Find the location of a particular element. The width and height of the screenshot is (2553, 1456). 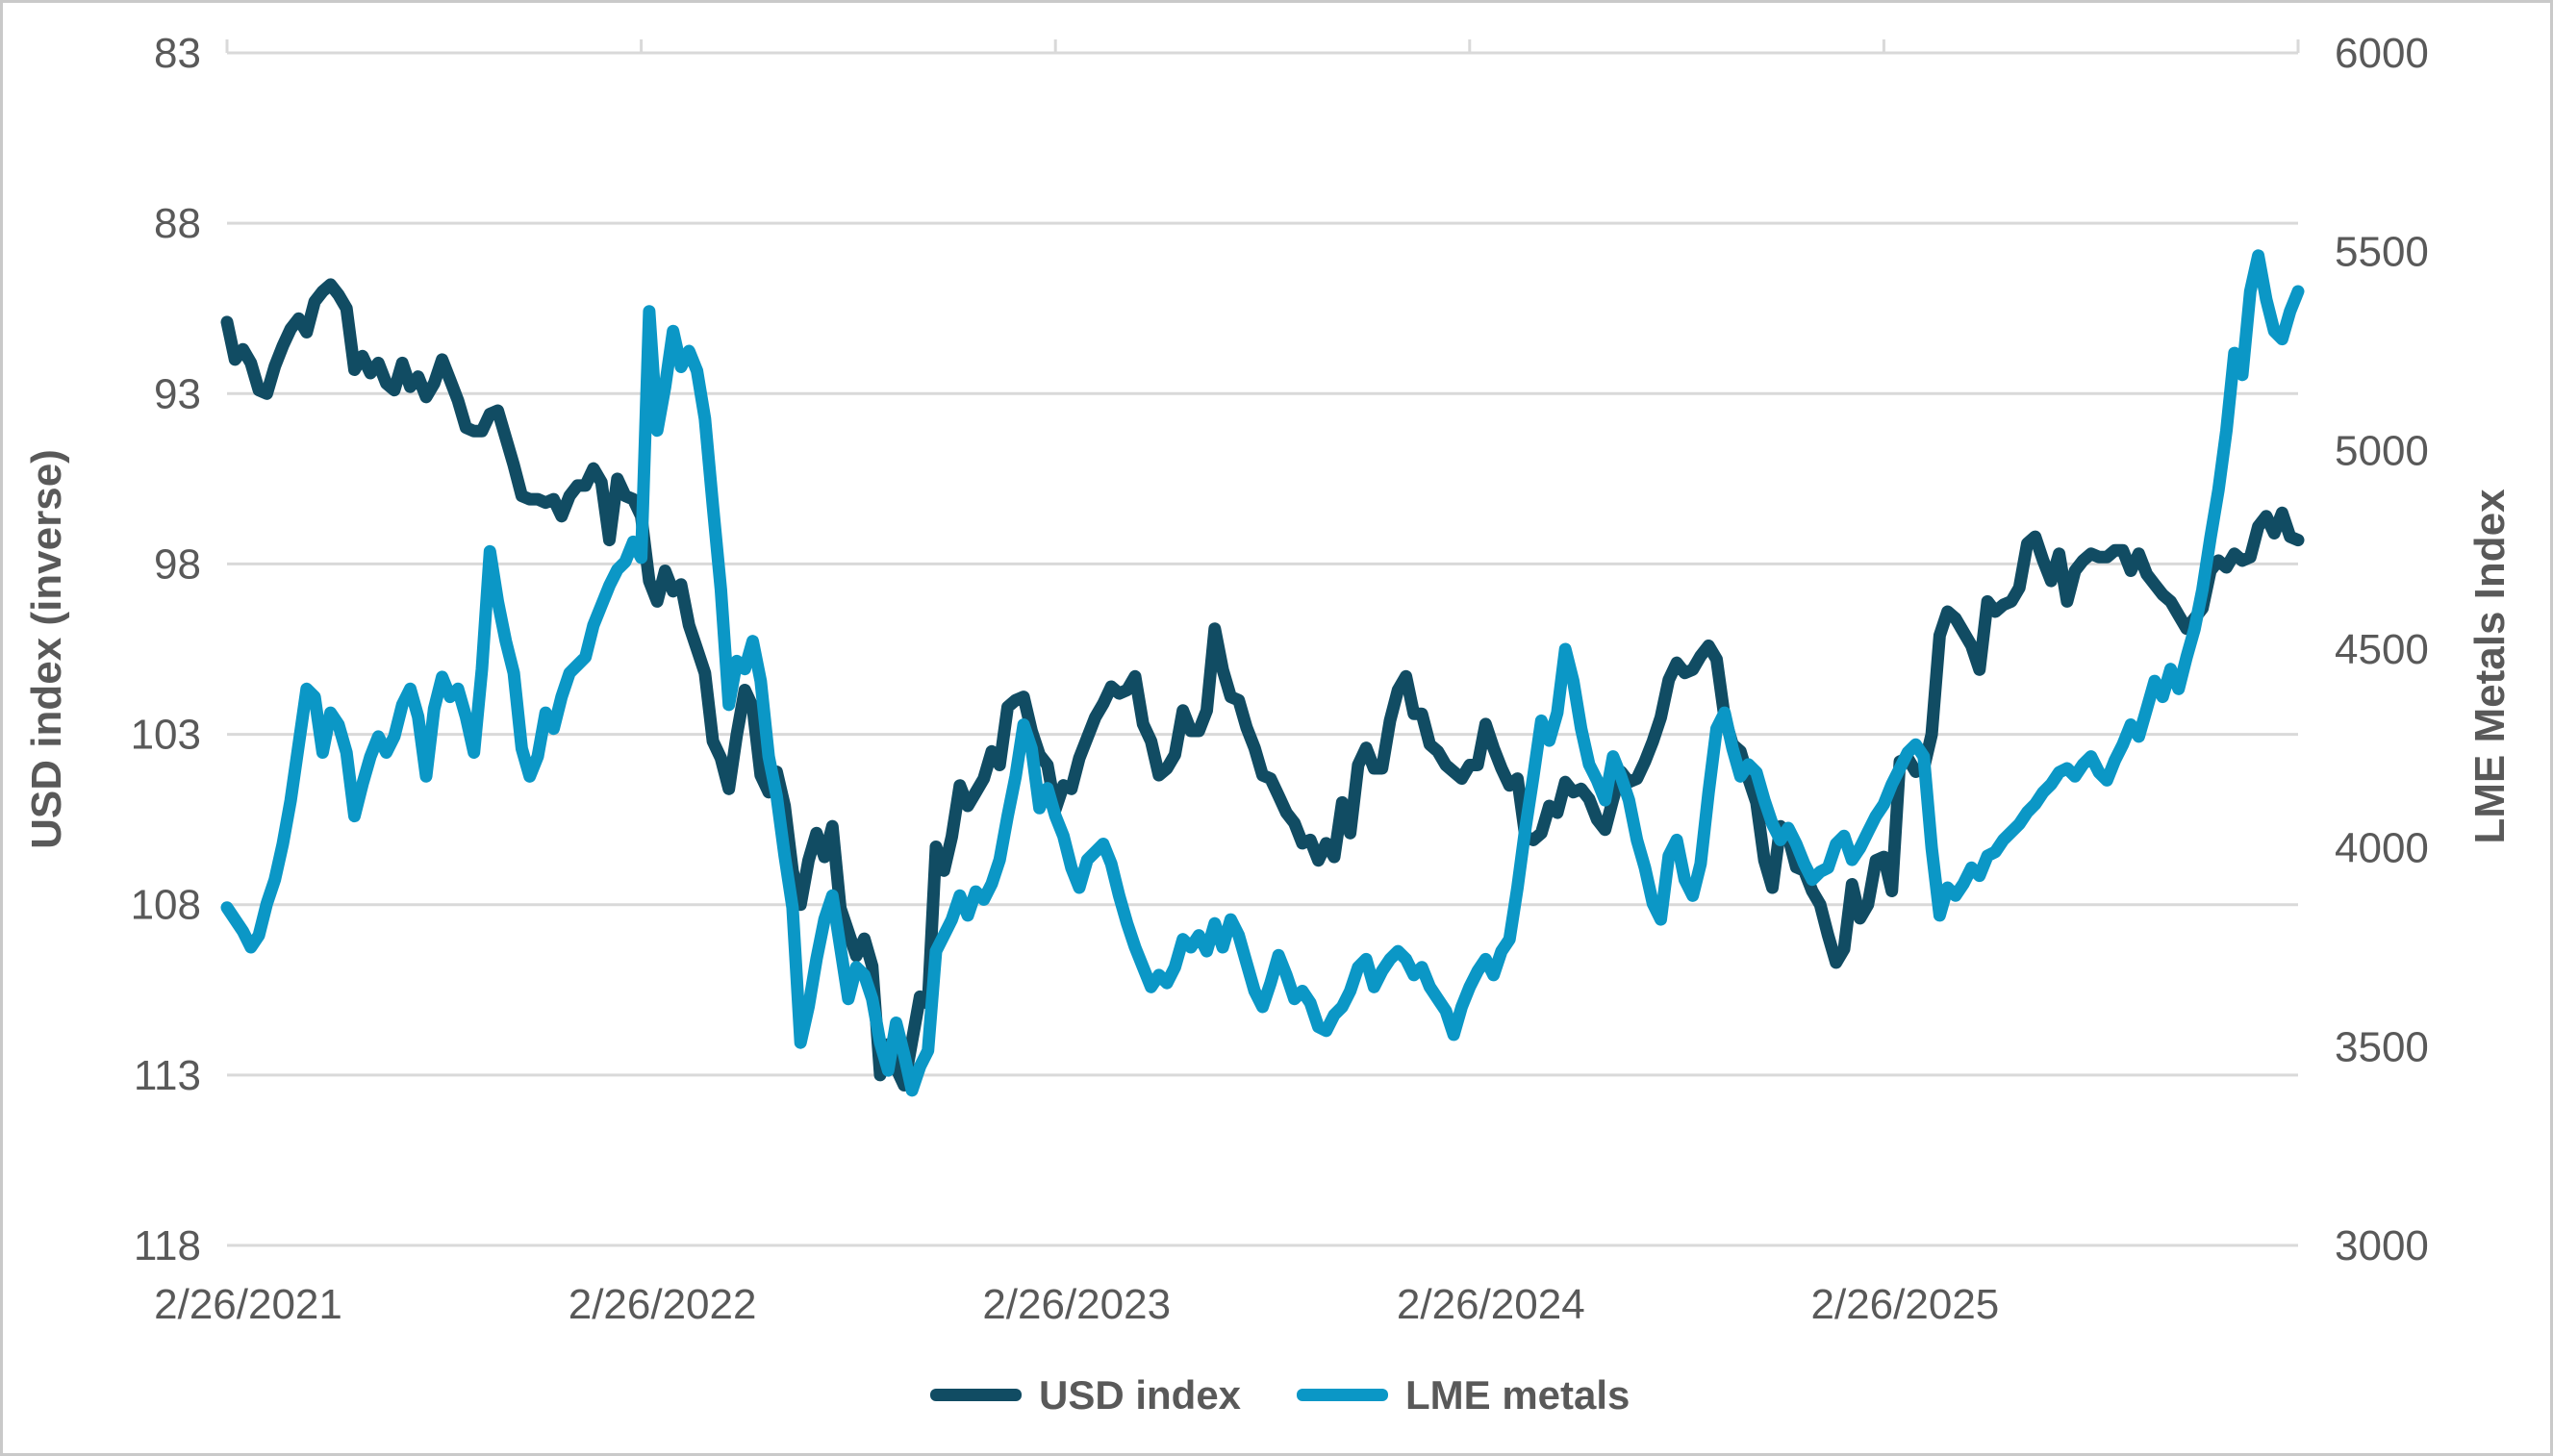

right-axis-tick-label: 6000 is located at coordinates (2382, 53).